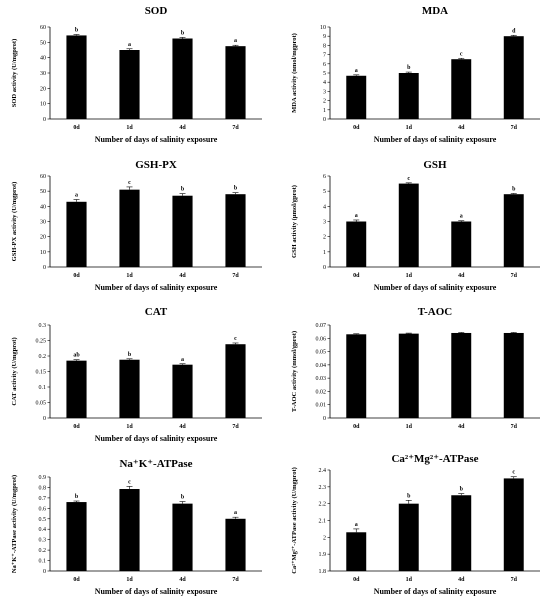 This screenshot has width=550, height=606. Describe the element at coordinates (323, 488) in the screenshot. I see `y-tick-label: 2.3` at that location.